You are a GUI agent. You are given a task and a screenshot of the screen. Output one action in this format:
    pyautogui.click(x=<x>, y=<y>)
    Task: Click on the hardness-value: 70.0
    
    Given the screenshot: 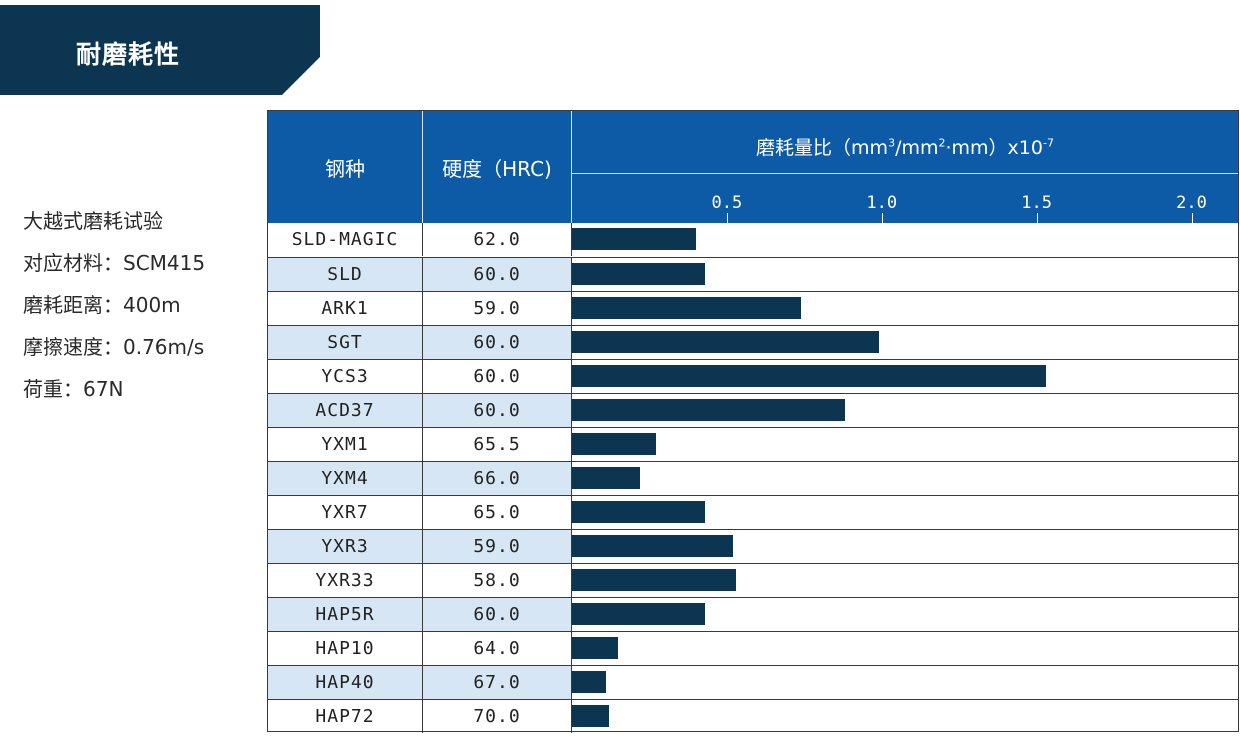 What is the action you would take?
    pyautogui.click(x=497, y=716)
    